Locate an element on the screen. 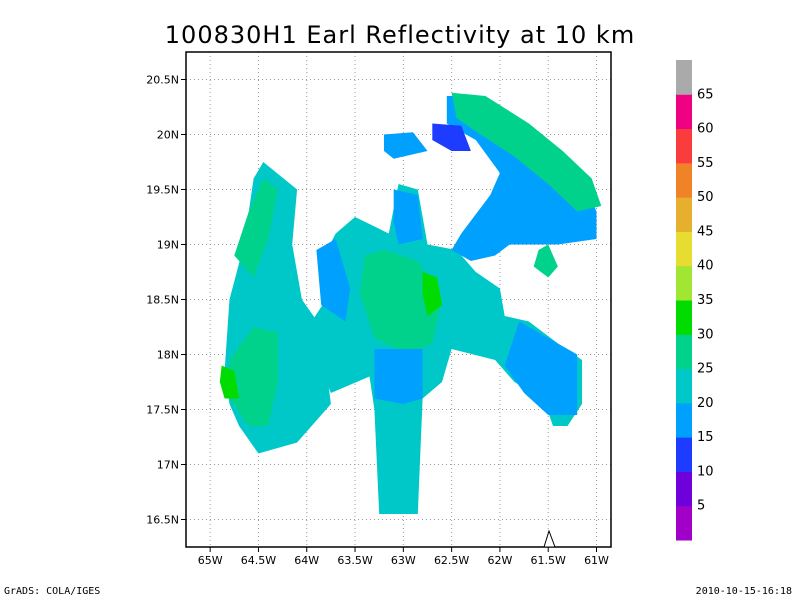 This screenshot has width=800, height=600. x-tick-label: 62W is located at coordinates (499, 560).